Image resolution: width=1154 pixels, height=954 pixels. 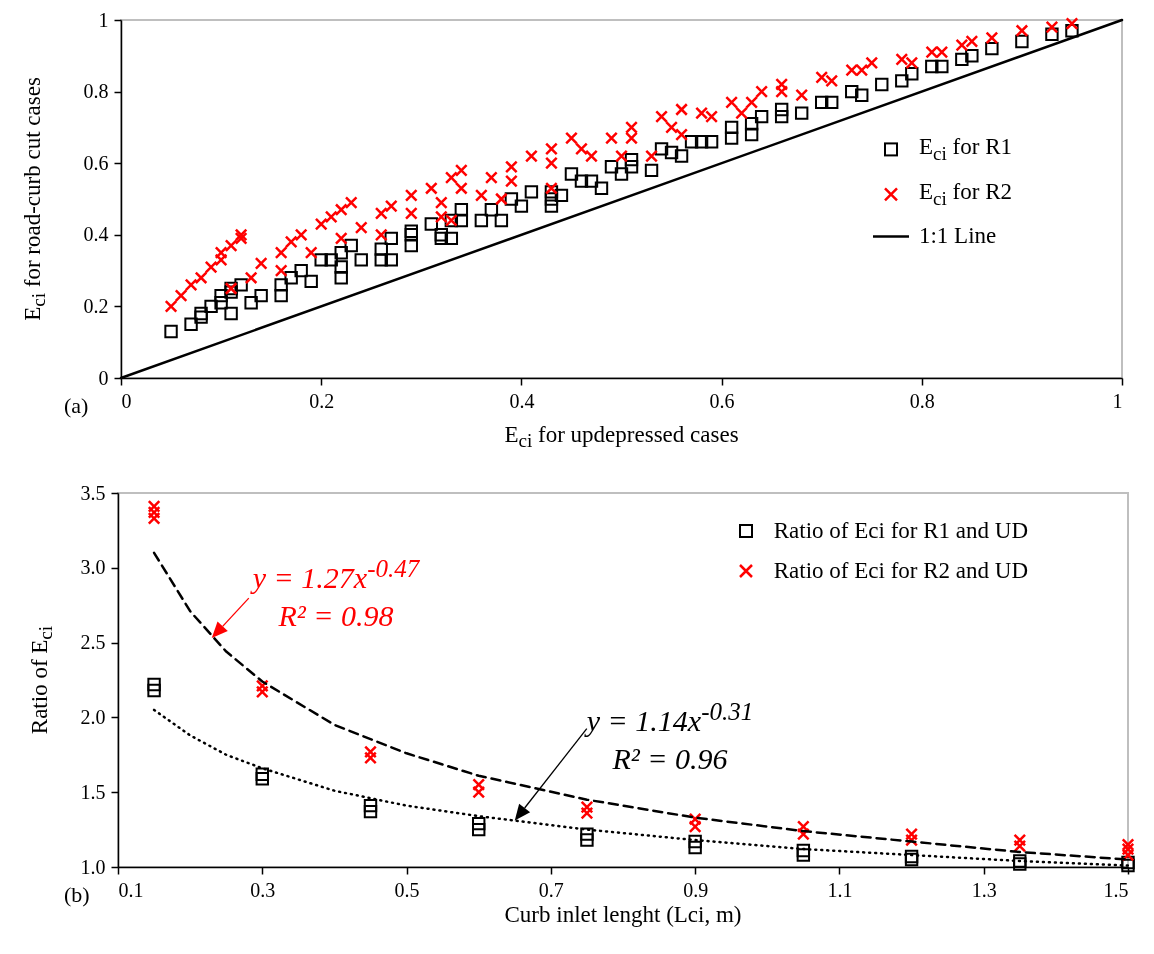 What do you see at coordinates (322, 400) in the screenshot?
I see `x-tick-label: 0.2` at bounding box center [322, 400].